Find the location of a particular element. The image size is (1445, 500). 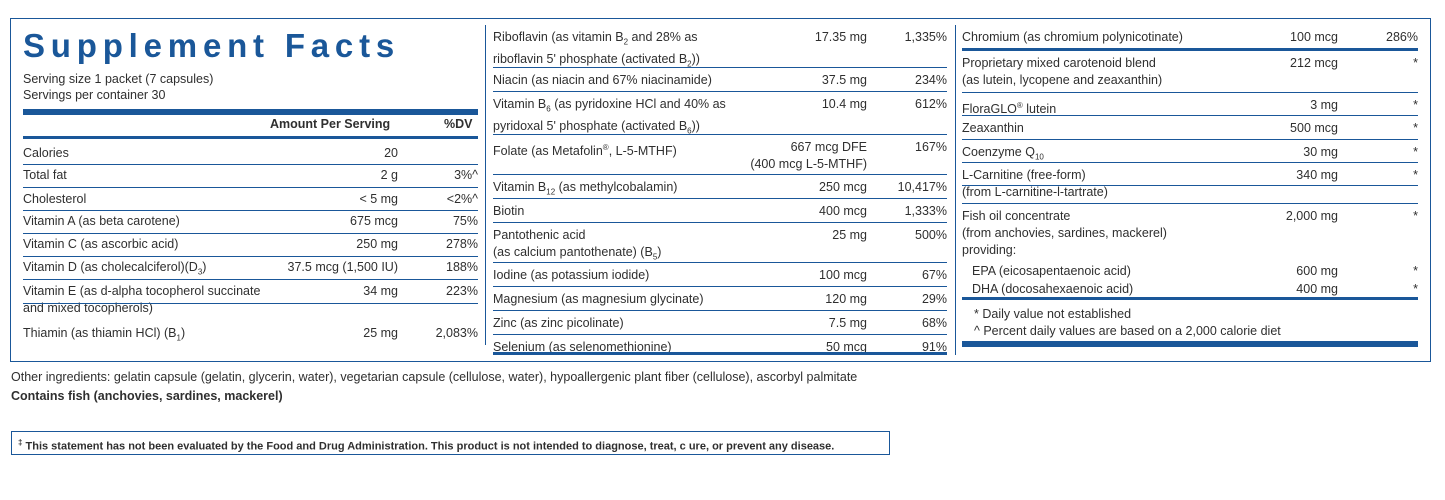

nutrient-name: Total fat is located at coordinates (45, 175).